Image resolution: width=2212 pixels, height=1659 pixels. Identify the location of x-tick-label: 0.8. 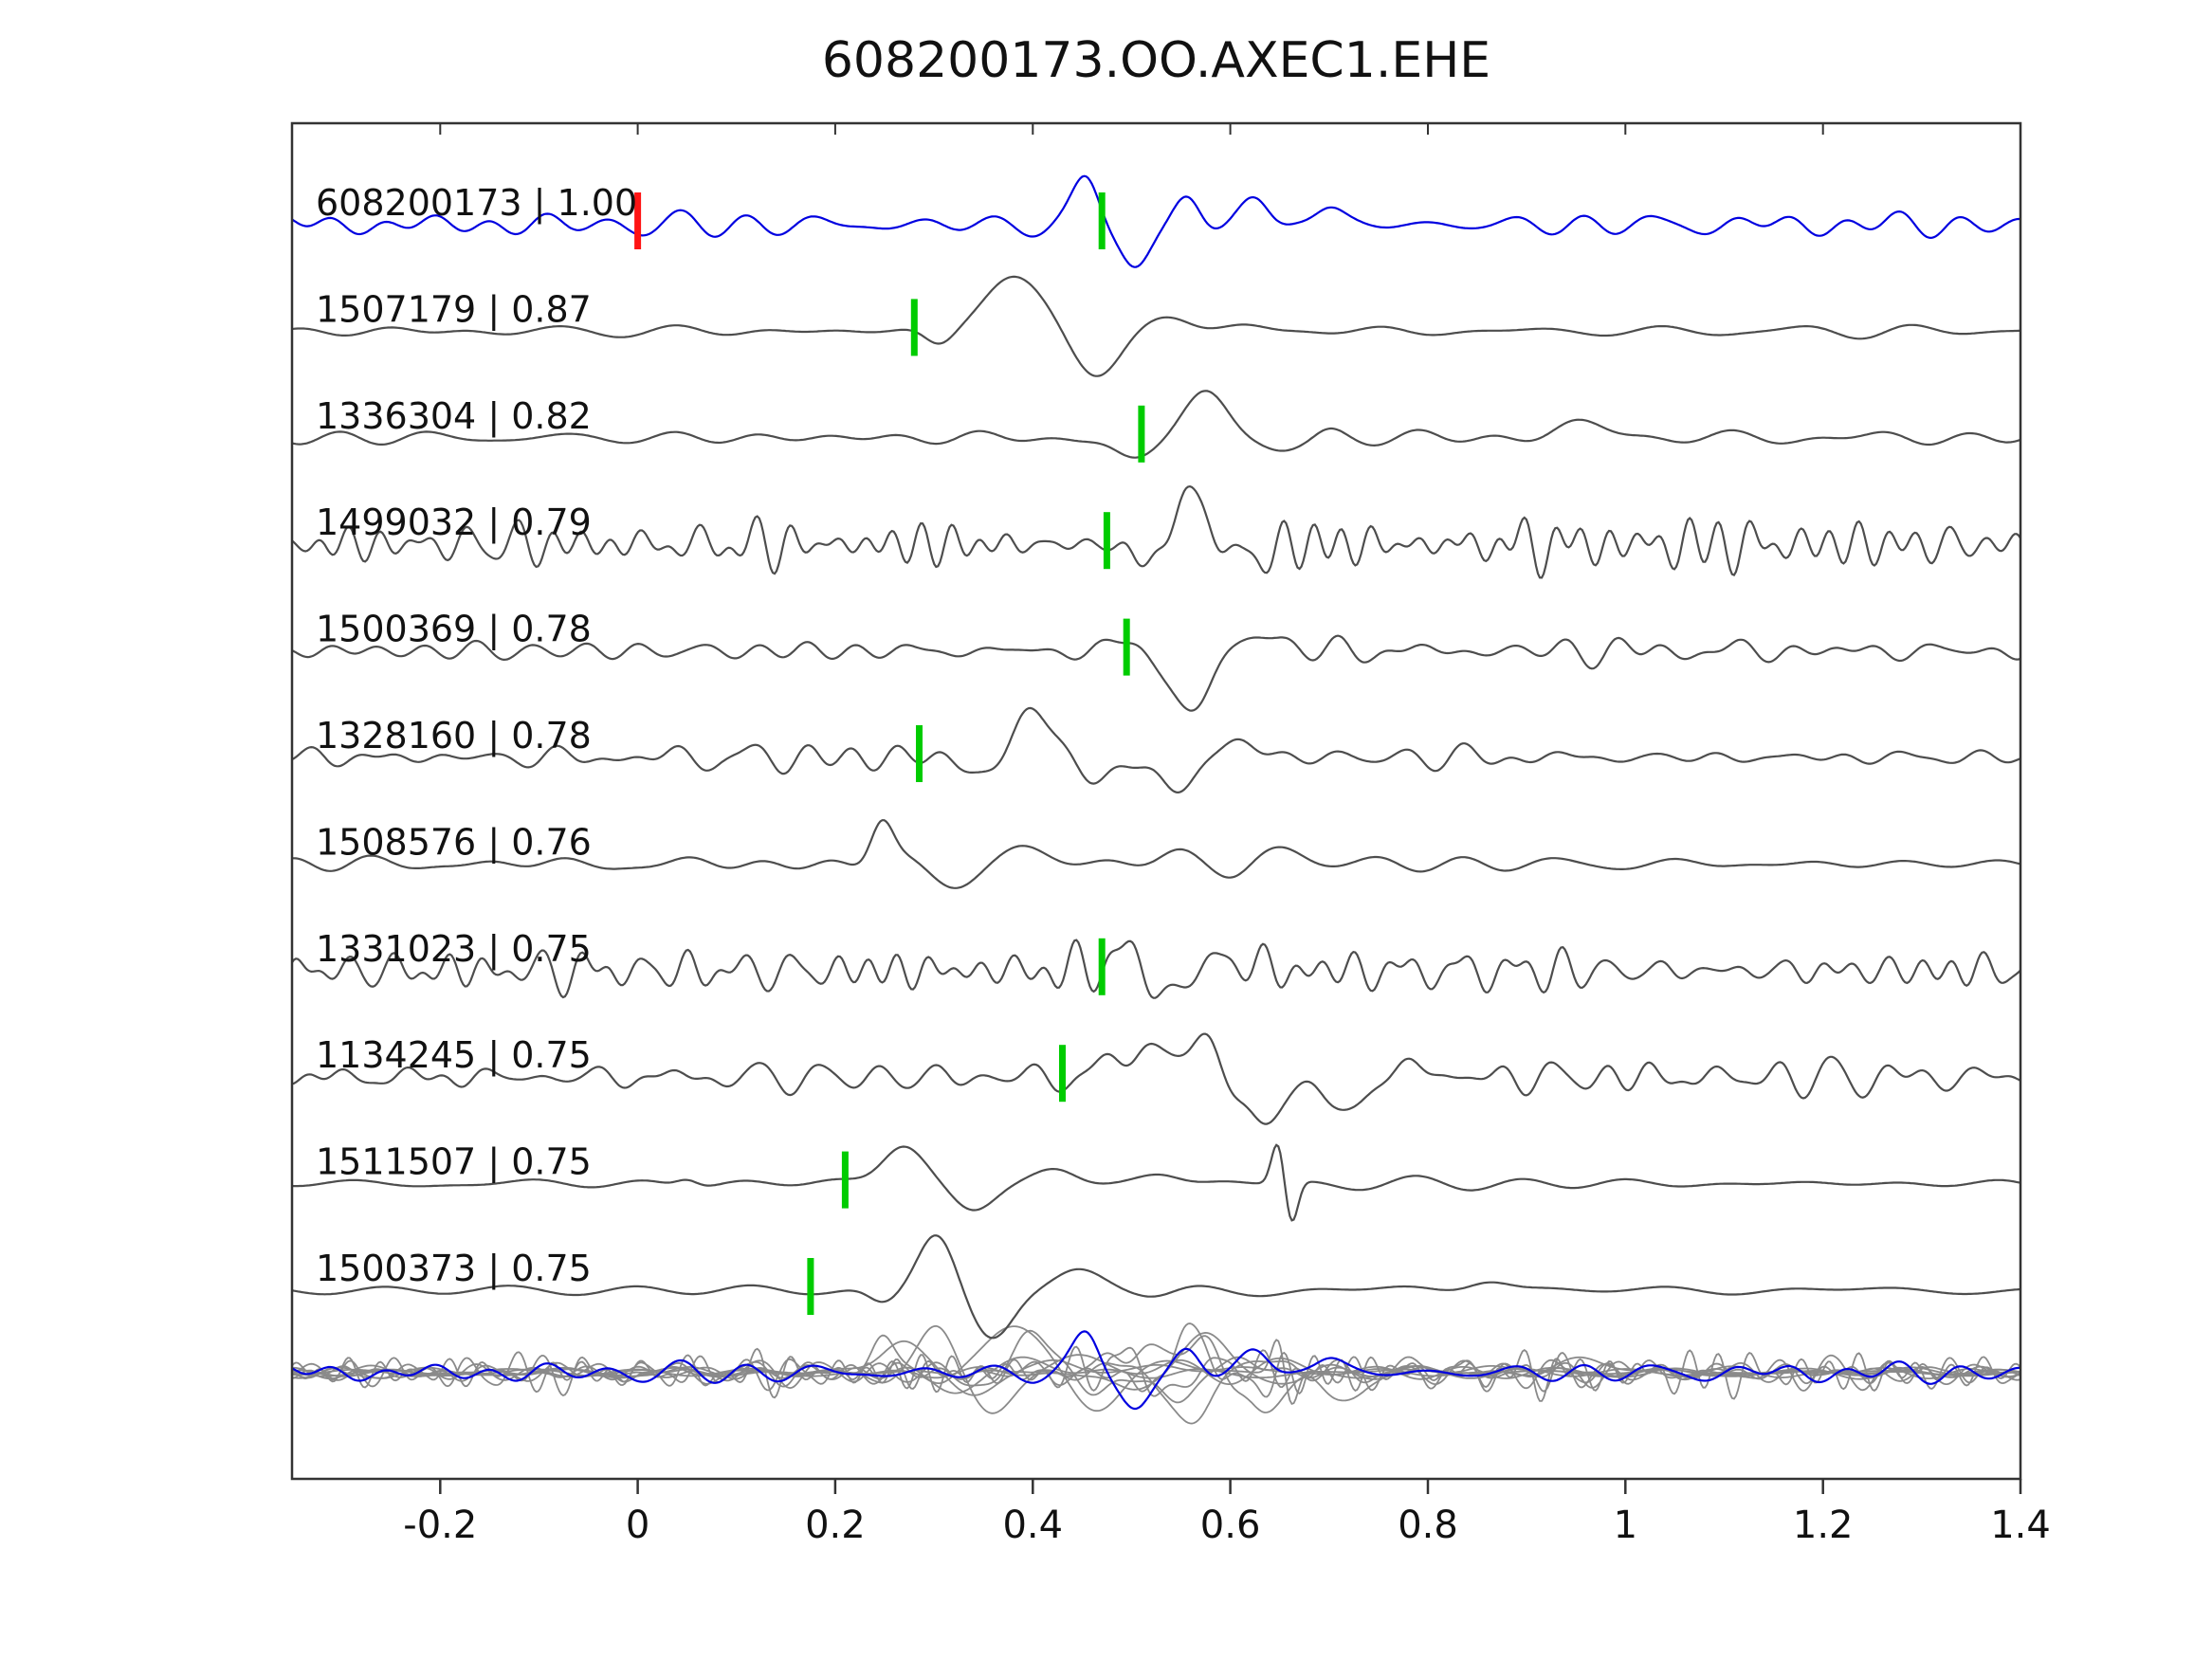
(1428, 1525).